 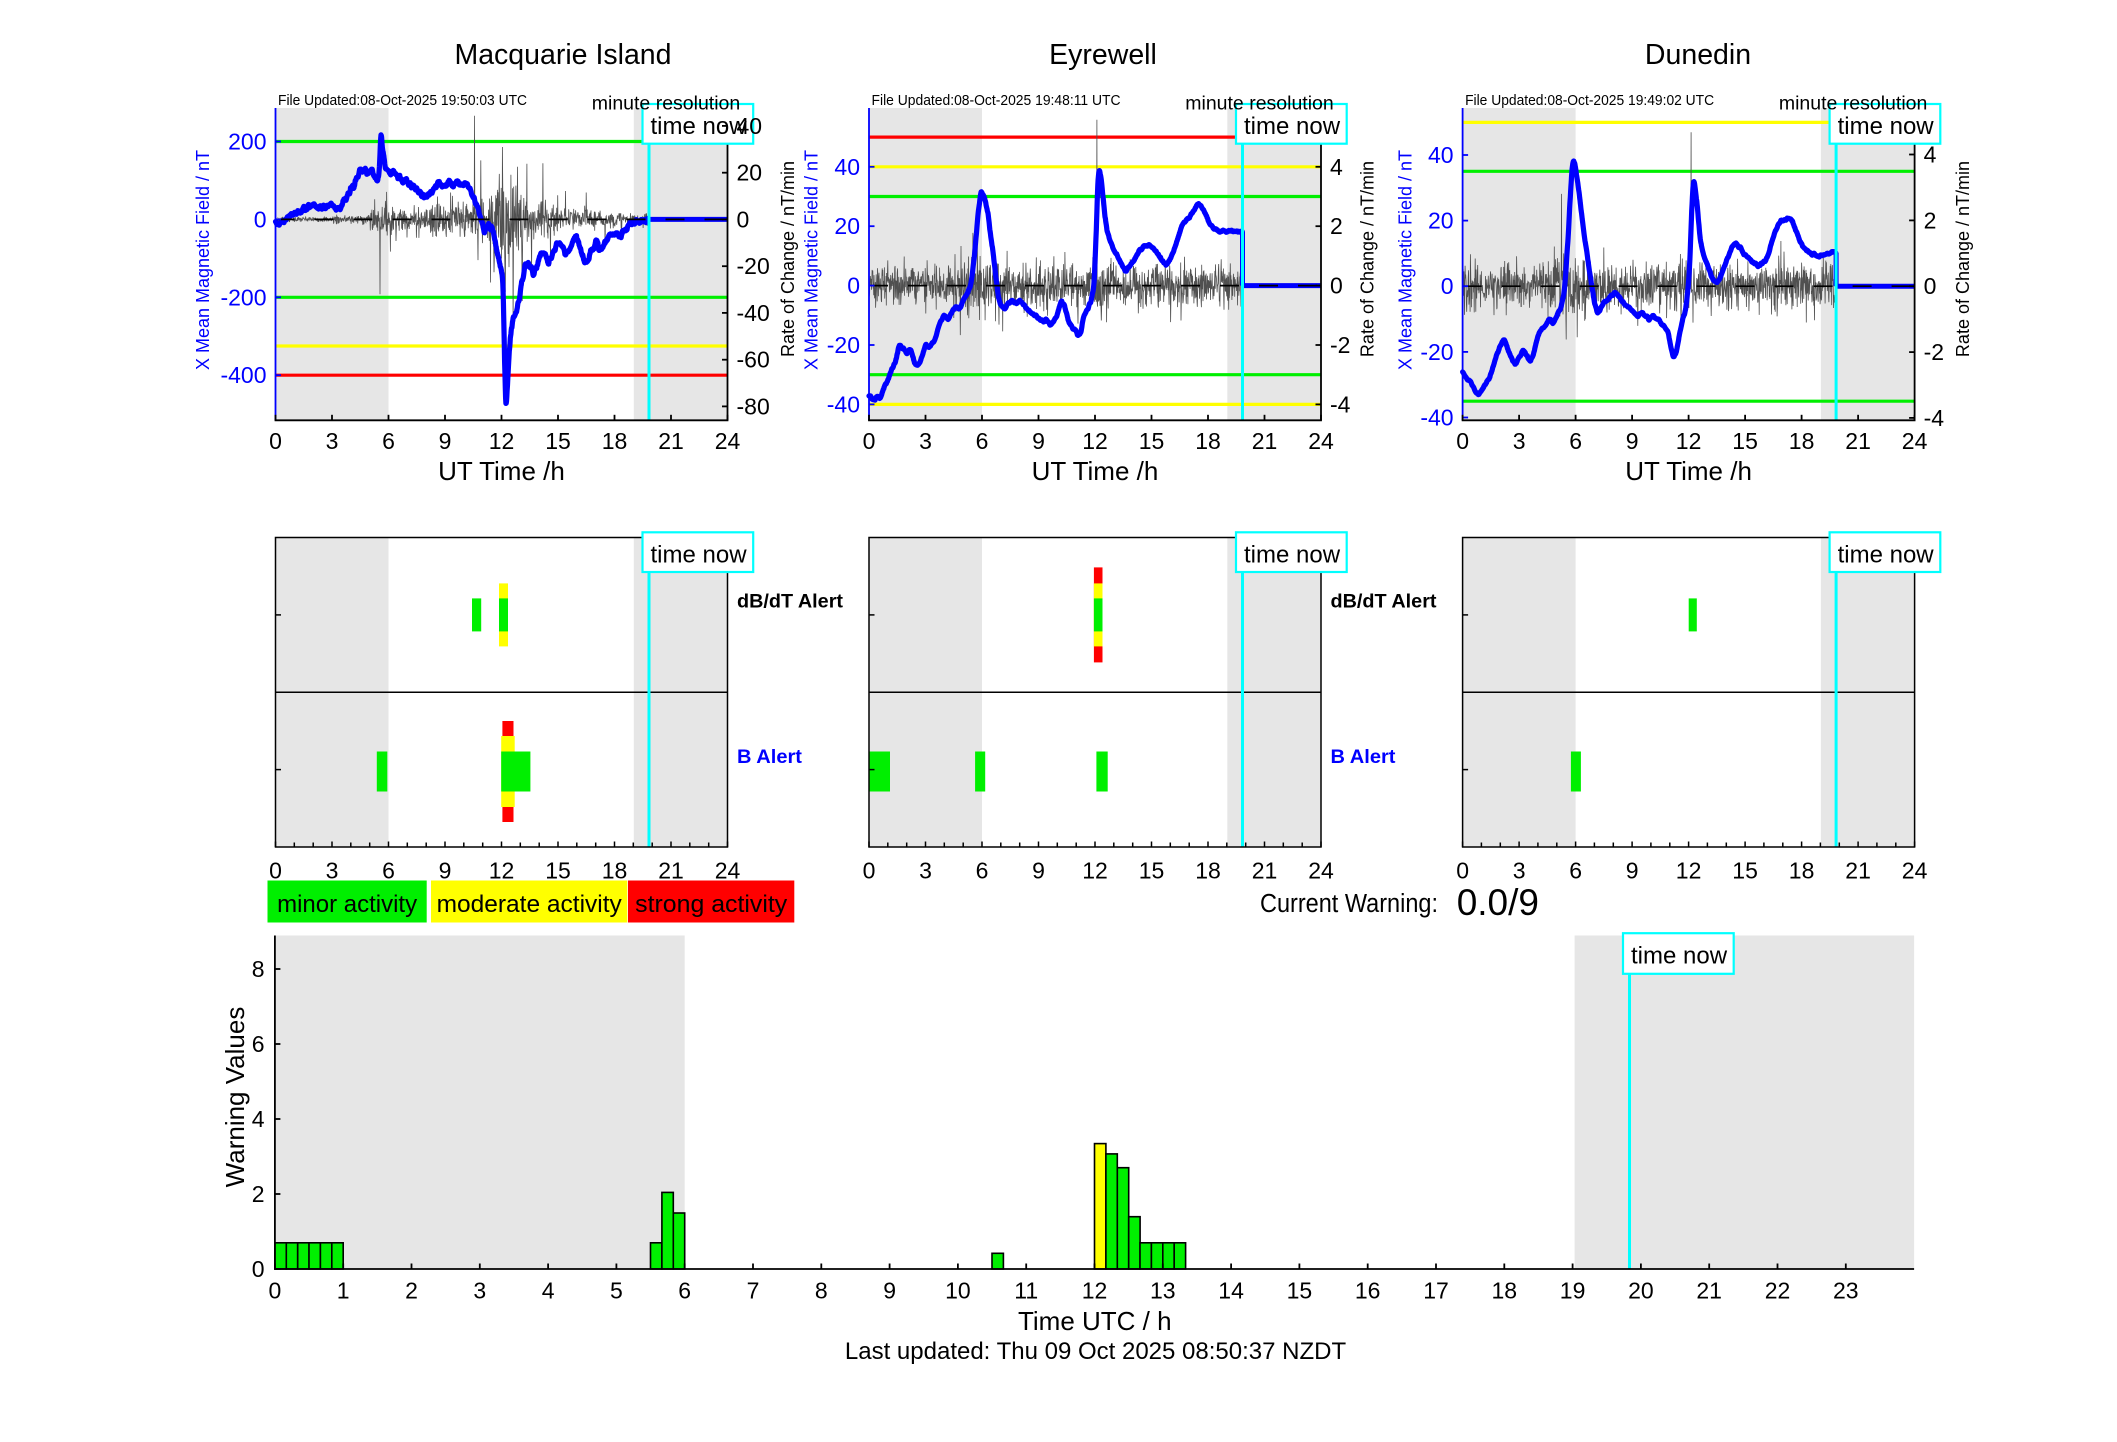 What do you see at coordinates (247, 142) in the screenshot?
I see `svg-text: 200` at bounding box center [247, 142].